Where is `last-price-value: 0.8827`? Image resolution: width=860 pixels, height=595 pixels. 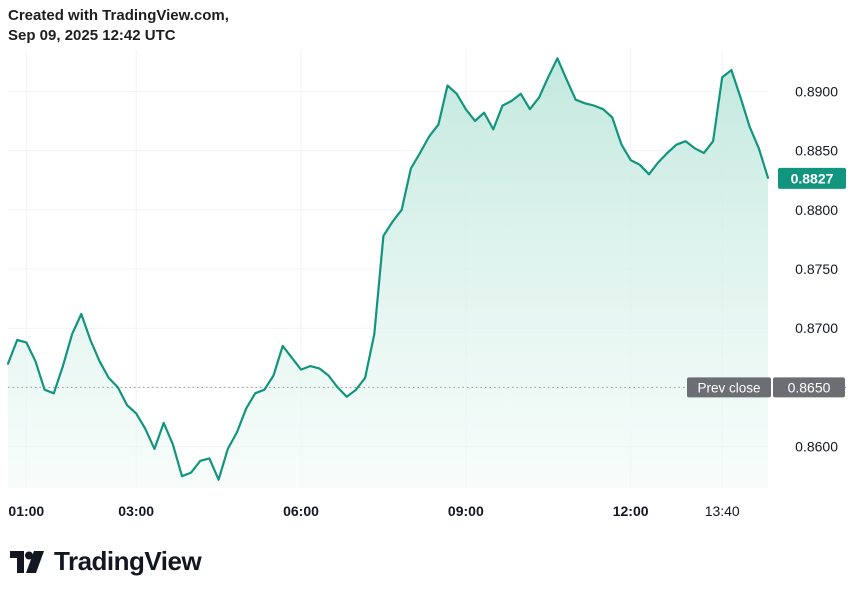
last-price-value: 0.8827 is located at coordinates (812, 178).